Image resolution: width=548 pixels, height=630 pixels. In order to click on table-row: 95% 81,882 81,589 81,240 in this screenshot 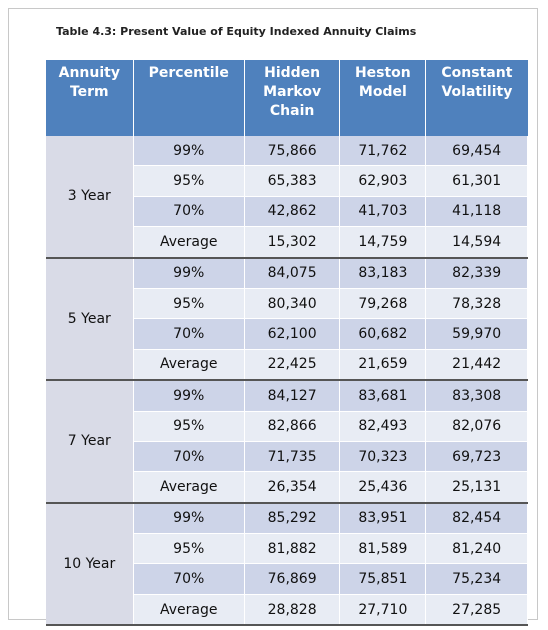, I will do `click(287, 549)`.